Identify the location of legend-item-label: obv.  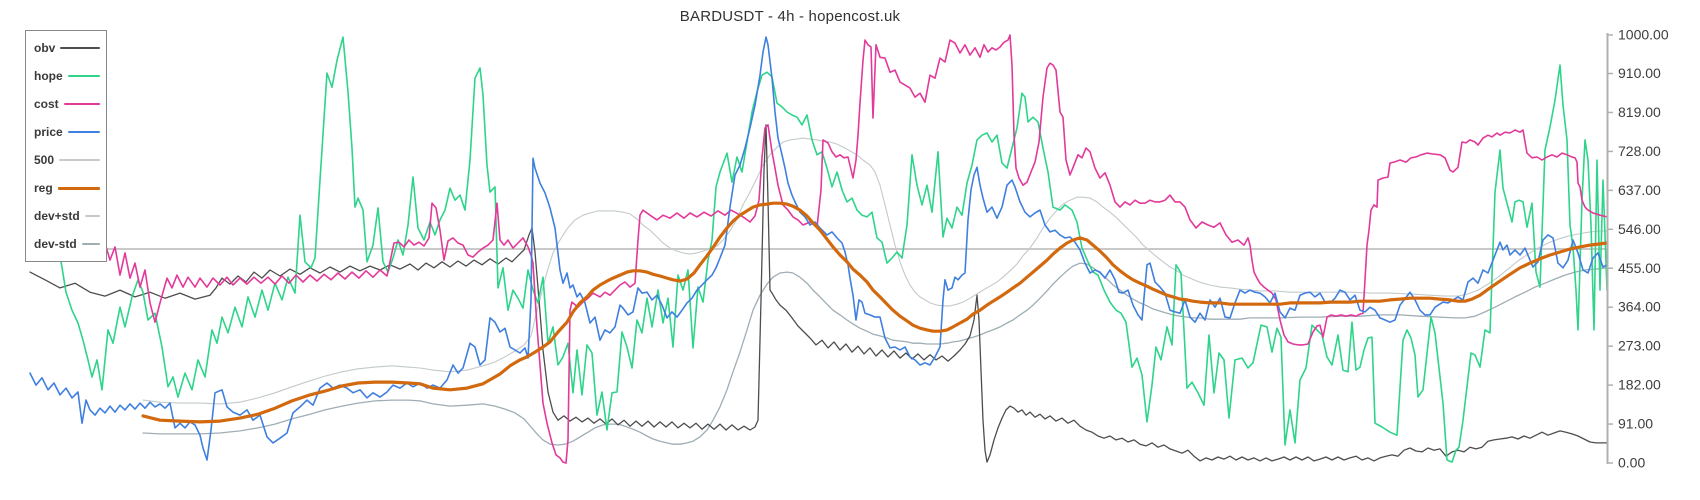
(45, 48).